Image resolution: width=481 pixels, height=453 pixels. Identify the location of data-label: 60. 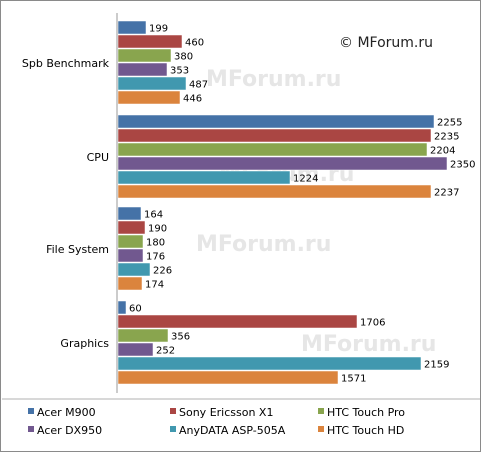
(135, 309).